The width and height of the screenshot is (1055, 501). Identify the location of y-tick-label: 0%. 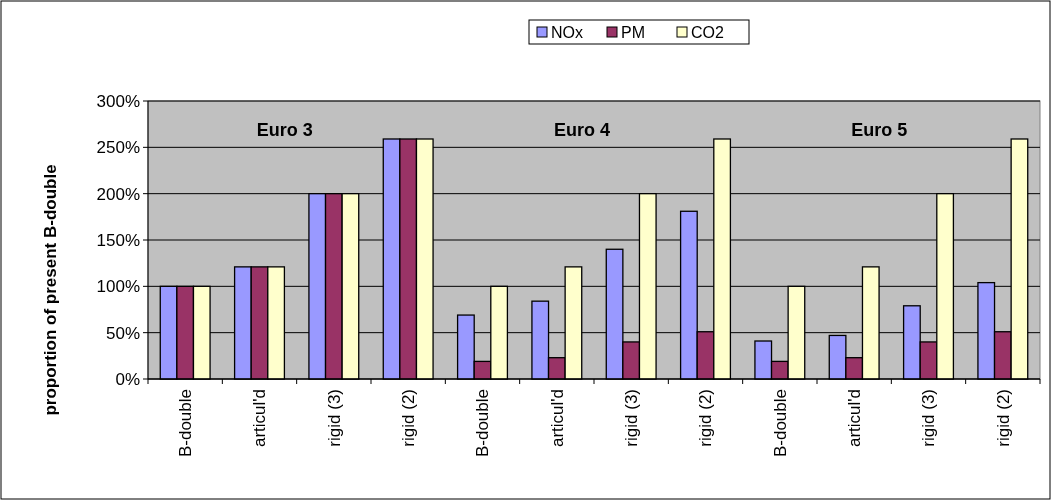
(127, 379).